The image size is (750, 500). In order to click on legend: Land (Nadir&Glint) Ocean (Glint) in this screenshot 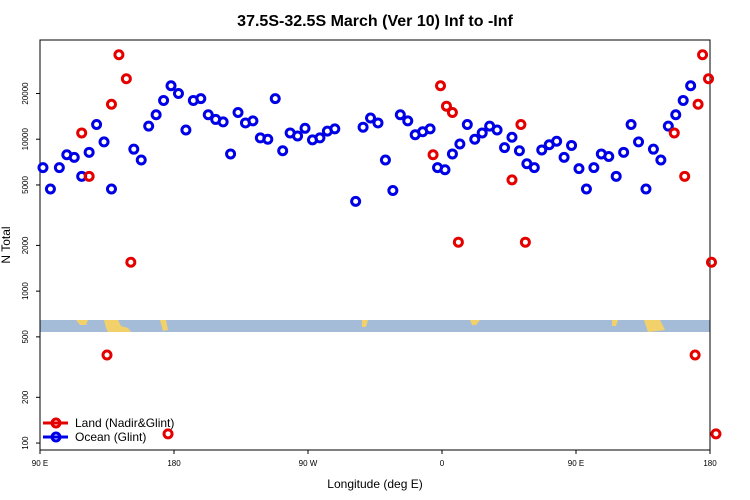, I will do `click(108, 430)`.